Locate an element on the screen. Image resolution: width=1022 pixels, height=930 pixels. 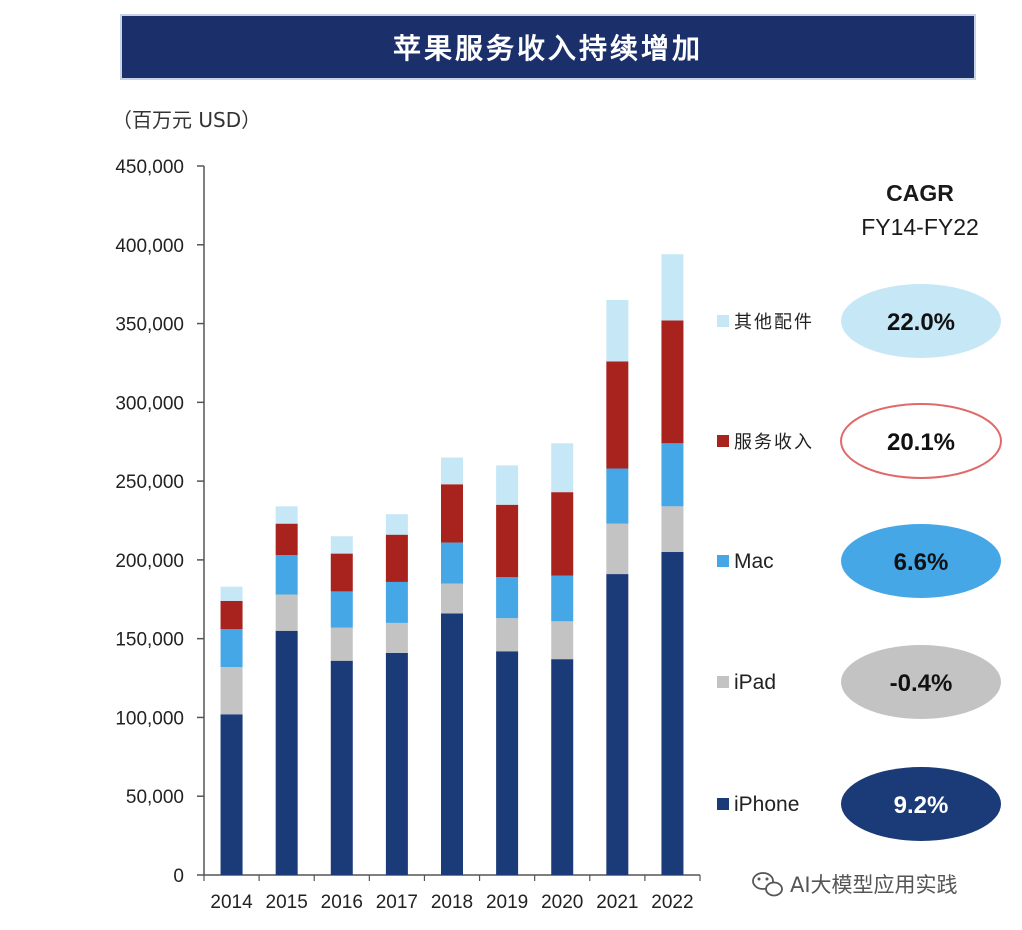
bar-services-2016 is located at coordinates (341, 572).